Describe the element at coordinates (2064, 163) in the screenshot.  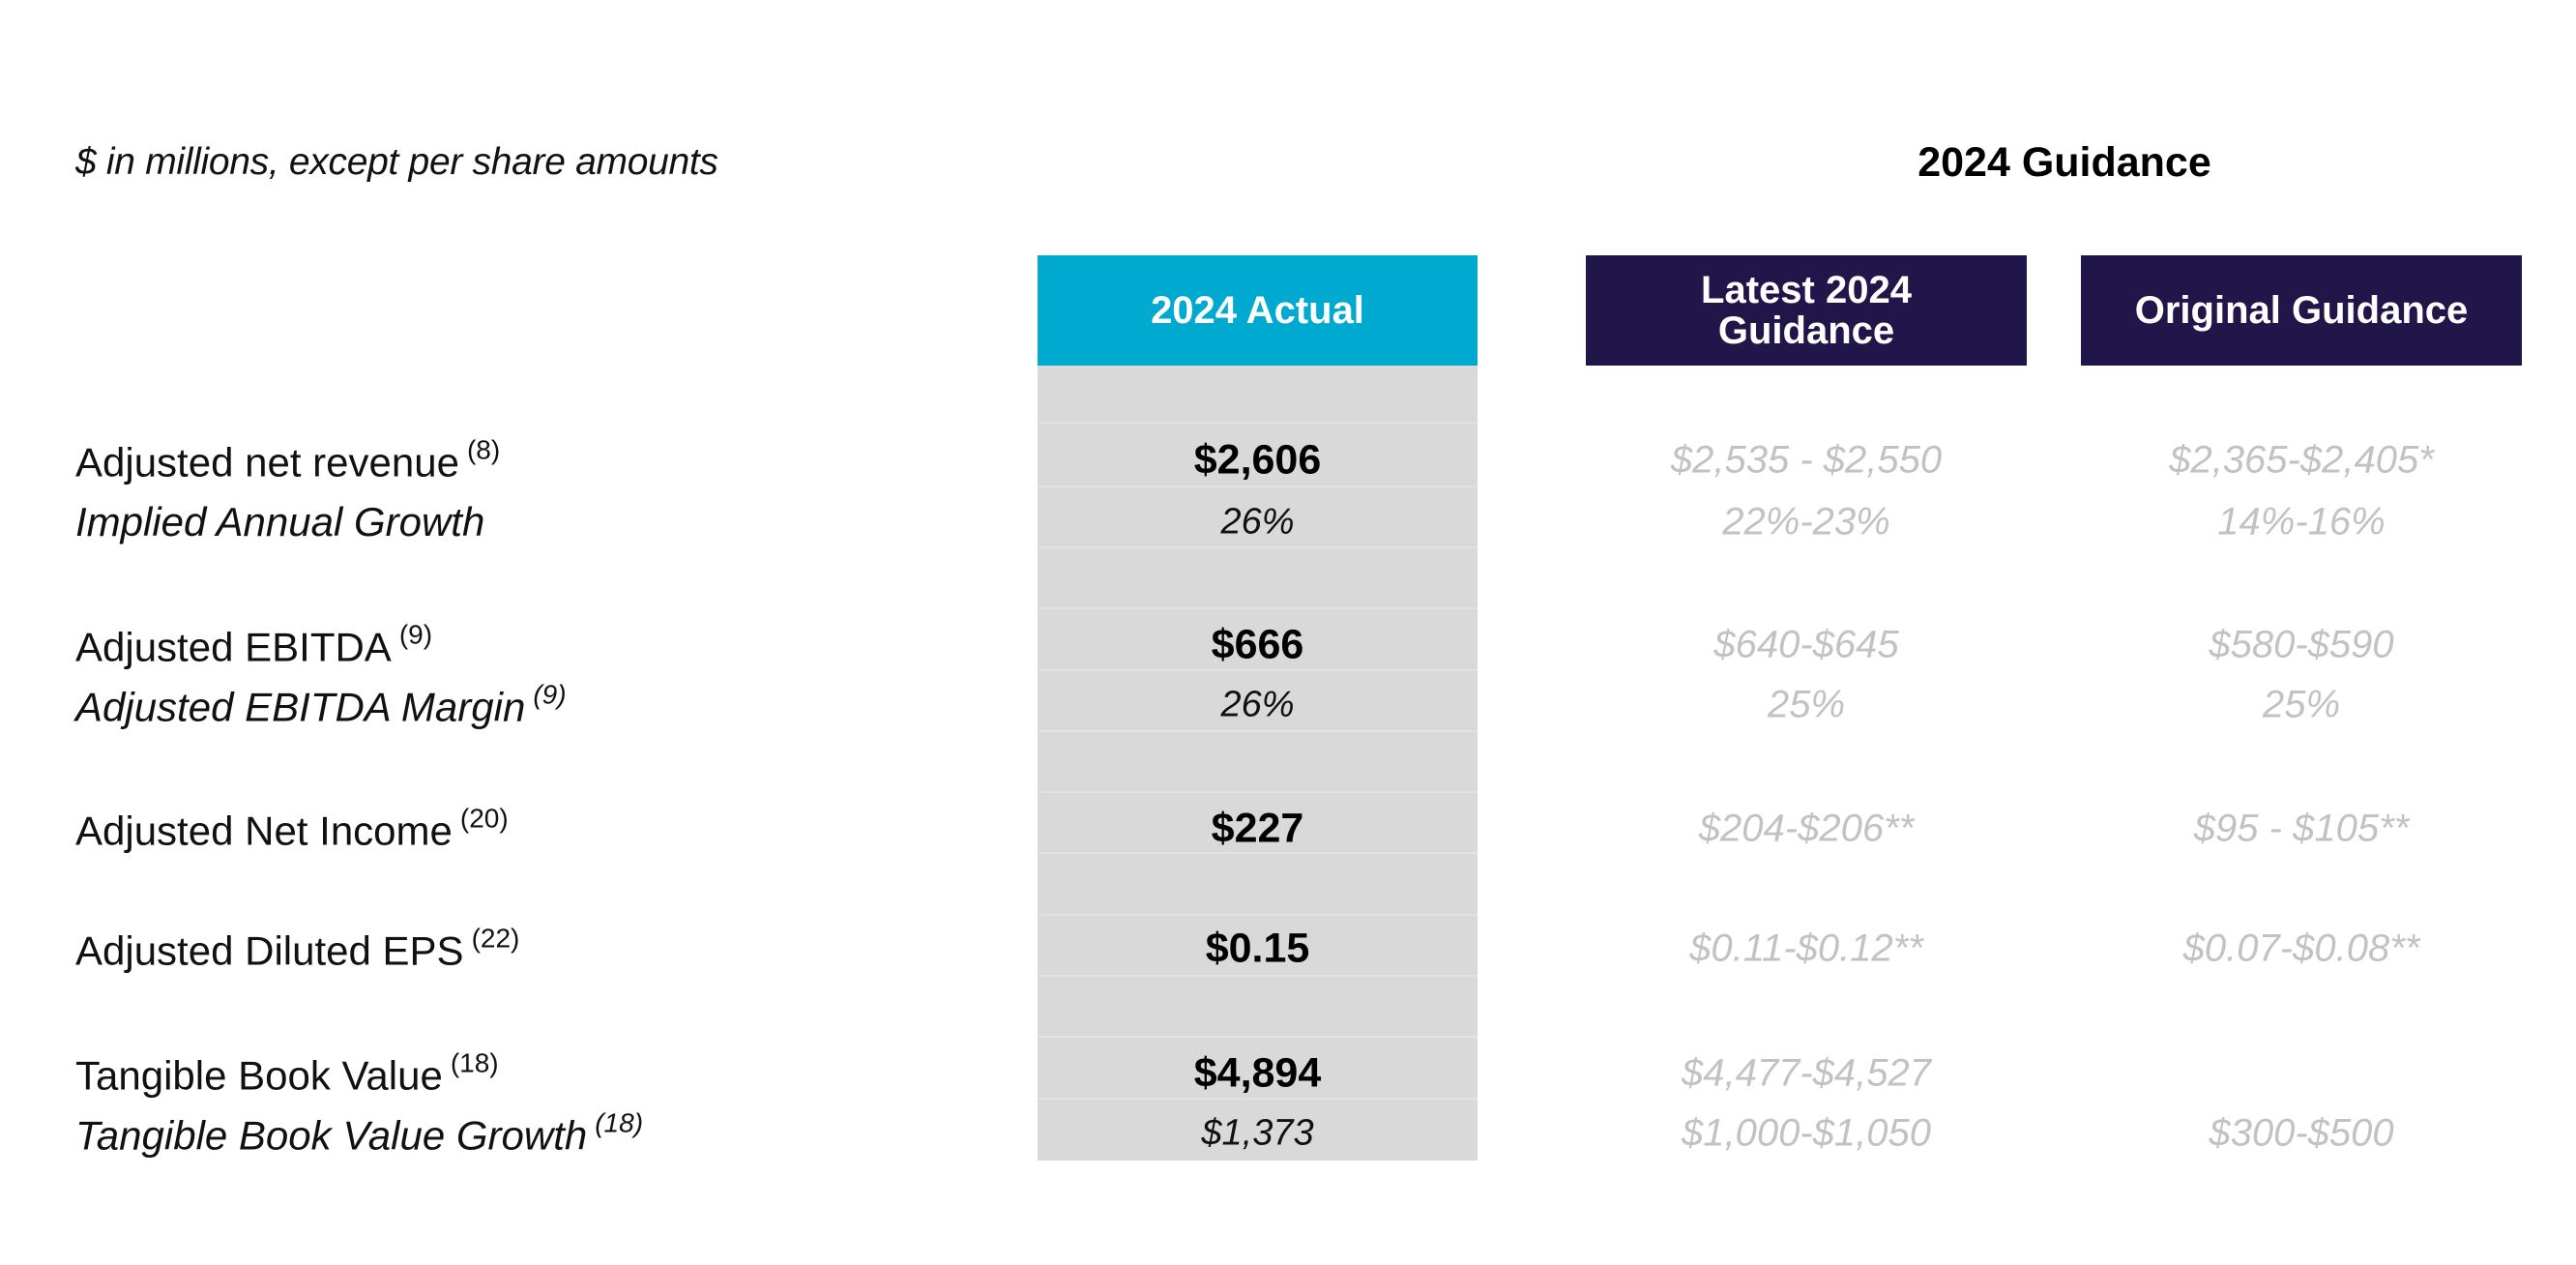
I see `guidance-heading: 2024 Guidance` at that location.